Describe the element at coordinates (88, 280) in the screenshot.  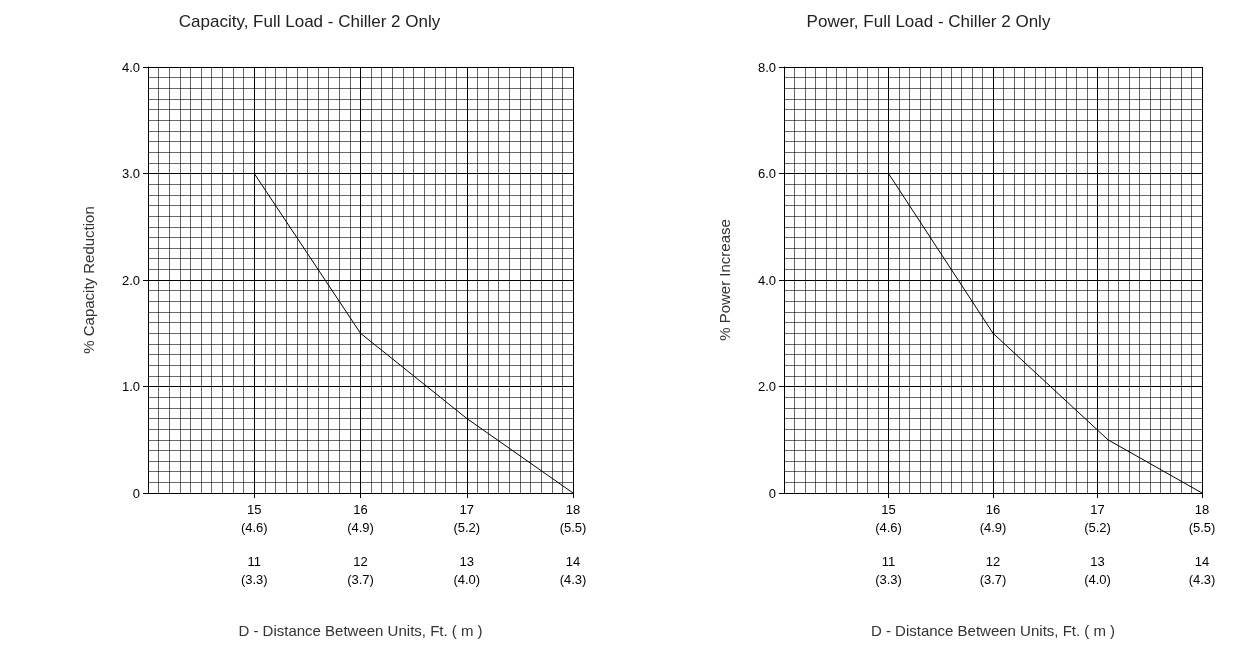
I see `y-axis-title: % Capacity Reduction` at that location.